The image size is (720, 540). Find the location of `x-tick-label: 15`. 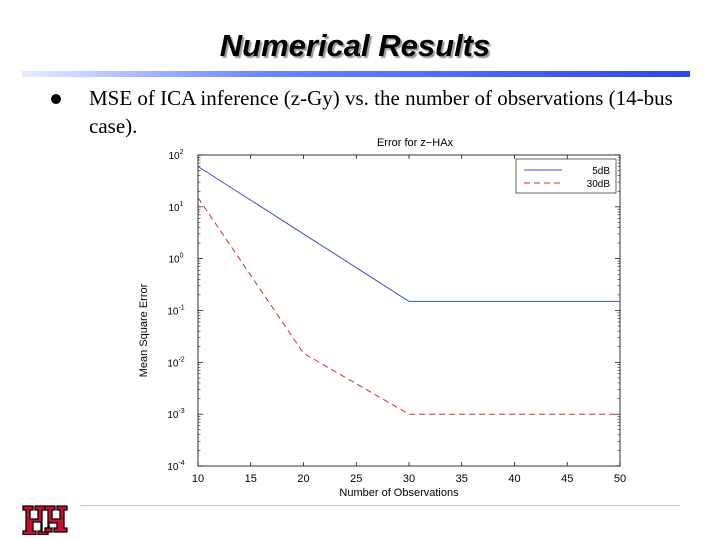

x-tick-label: 15 is located at coordinates (251, 479).